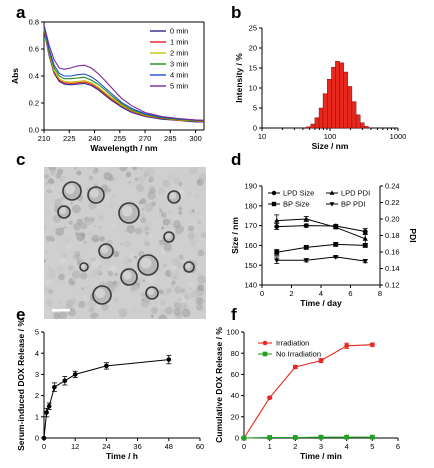 This screenshot has height=468, width=434. I want to click on data-point-BP-PDI, so click(277, 261).